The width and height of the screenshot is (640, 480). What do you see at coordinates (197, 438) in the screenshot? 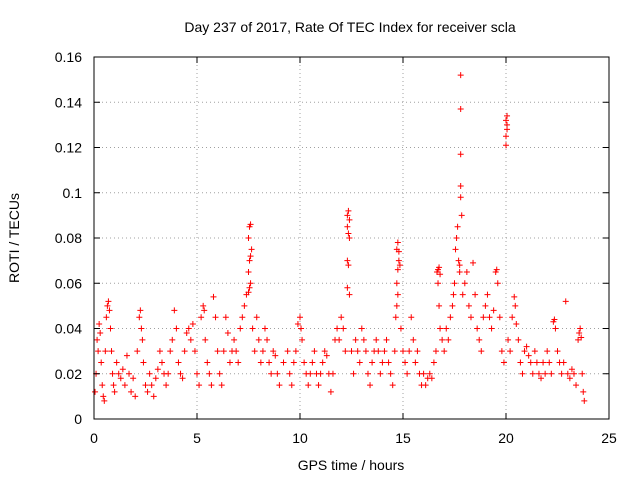
I see `x-tick-label: 5` at bounding box center [197, 438].